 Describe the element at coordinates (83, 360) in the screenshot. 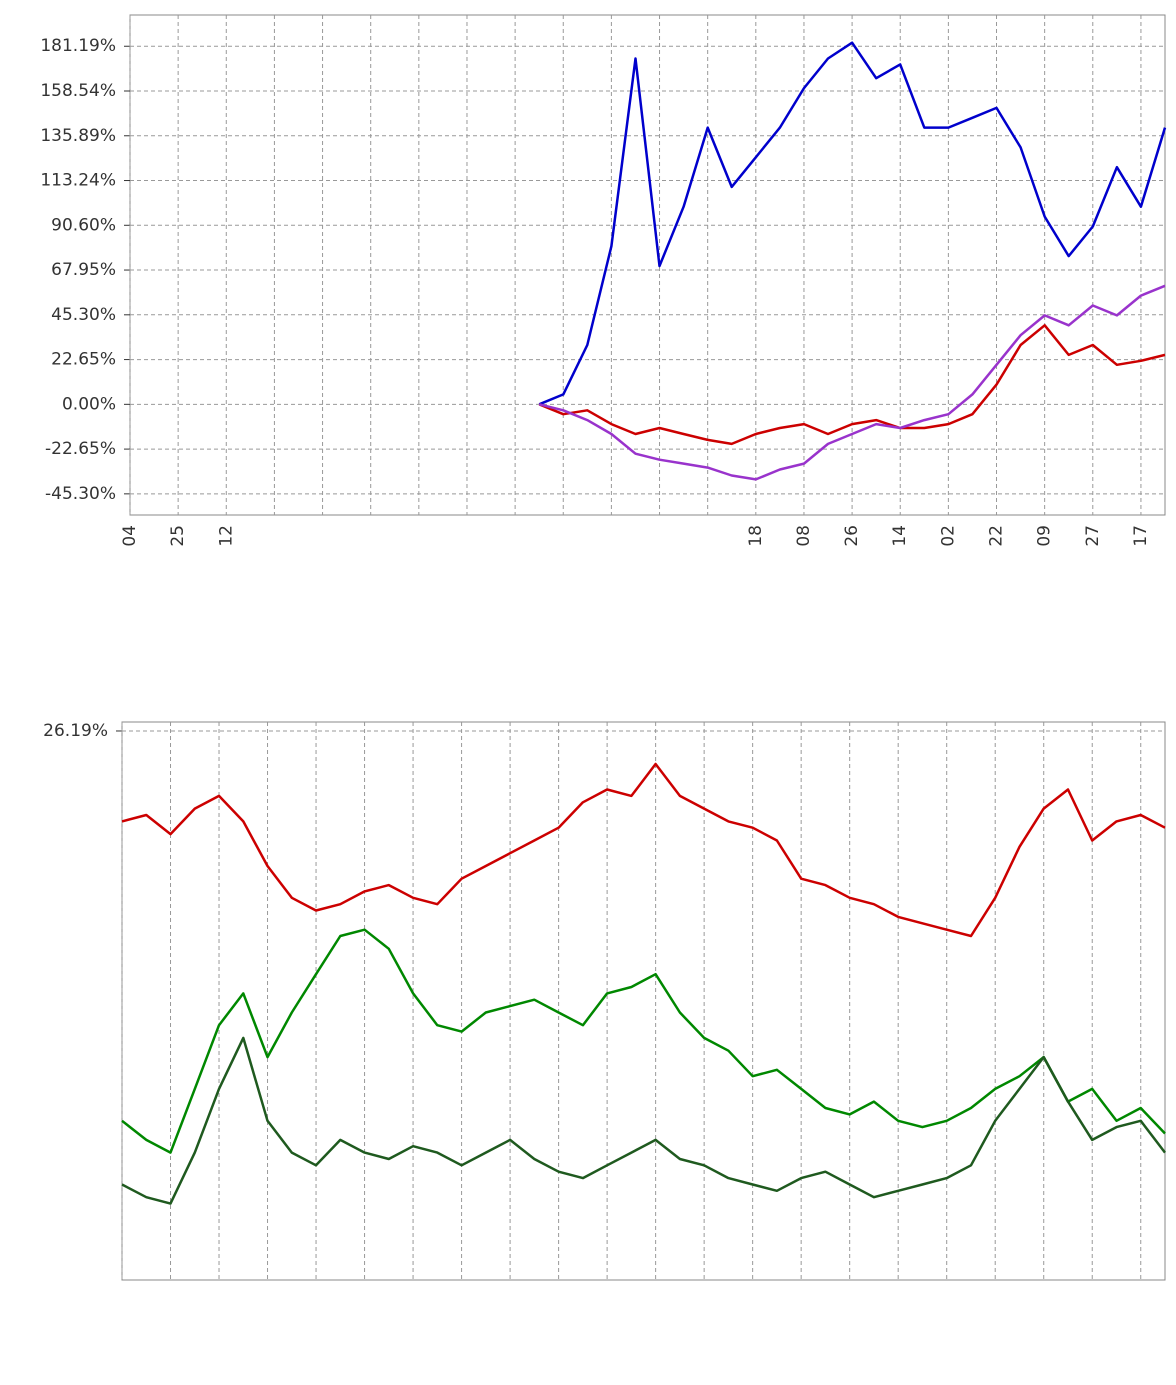

I see `y-tick-label: 22.65%` at that location.